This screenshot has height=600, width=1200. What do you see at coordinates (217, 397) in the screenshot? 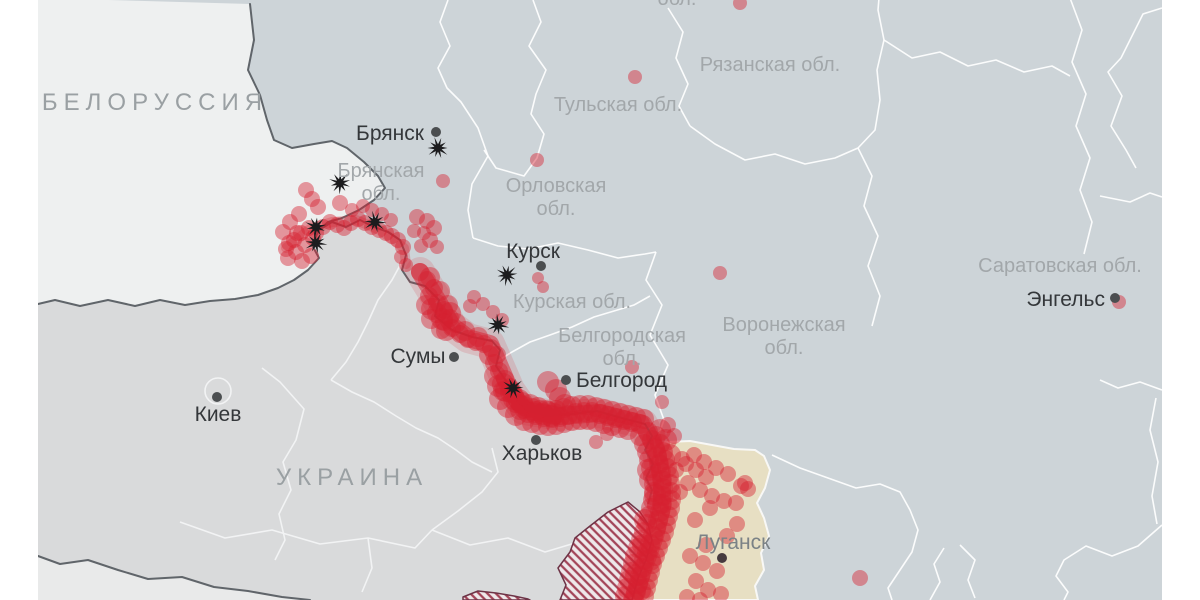
I see `city-dot-kyiv` at bounding box center [217, 397].